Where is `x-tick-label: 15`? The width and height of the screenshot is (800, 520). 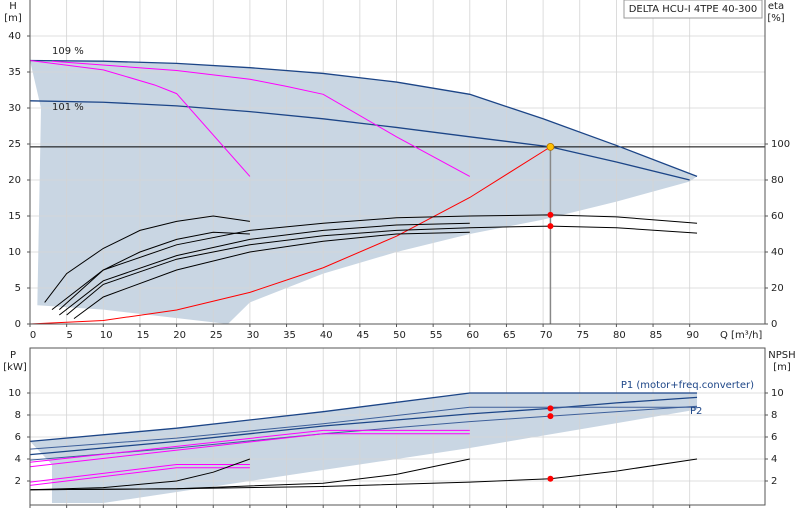 x-tick-label: 15 is located at coordinates (143, 335).